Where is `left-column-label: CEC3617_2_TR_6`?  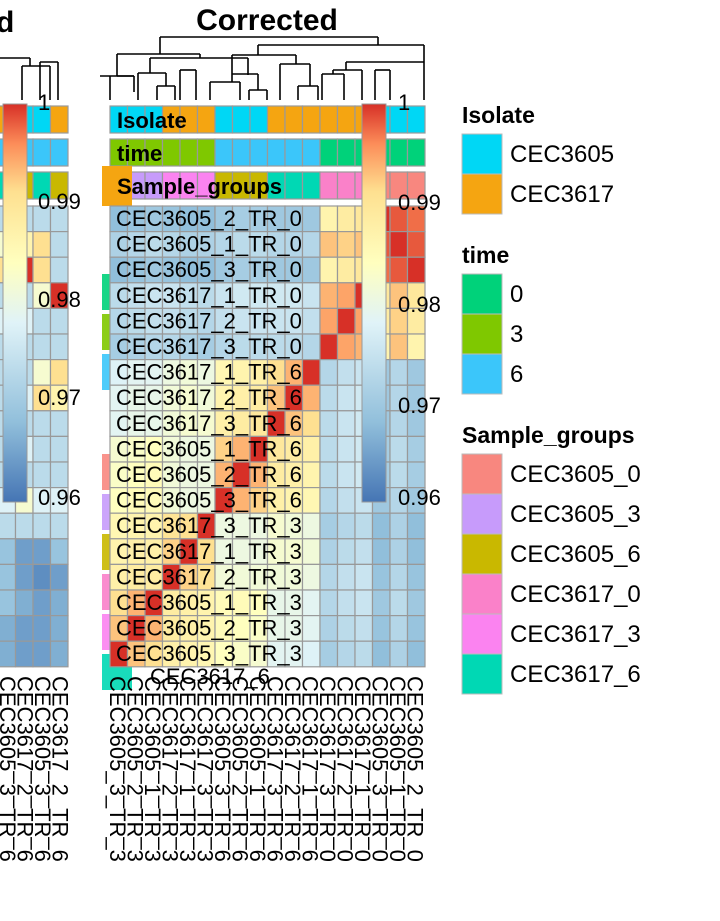 left-column-label: CEC3617_2_TR_6 is located at coordinates (60, 769).